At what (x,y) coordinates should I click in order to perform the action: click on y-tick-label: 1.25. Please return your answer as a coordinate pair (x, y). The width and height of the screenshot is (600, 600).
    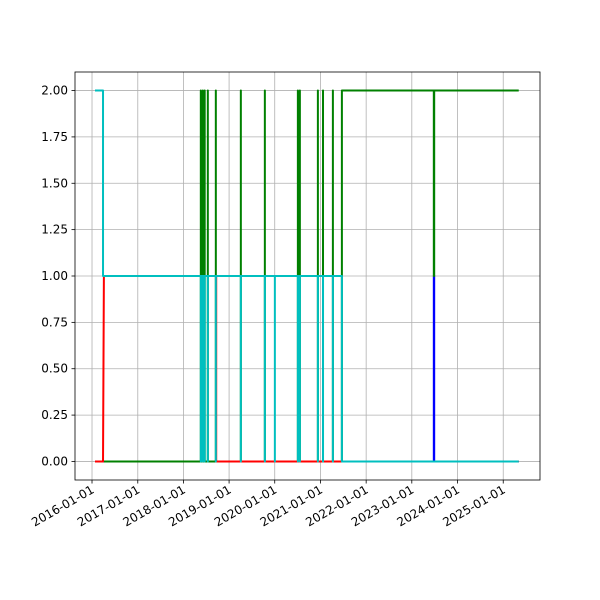
    Looking at the image, I should click on (54, 230).